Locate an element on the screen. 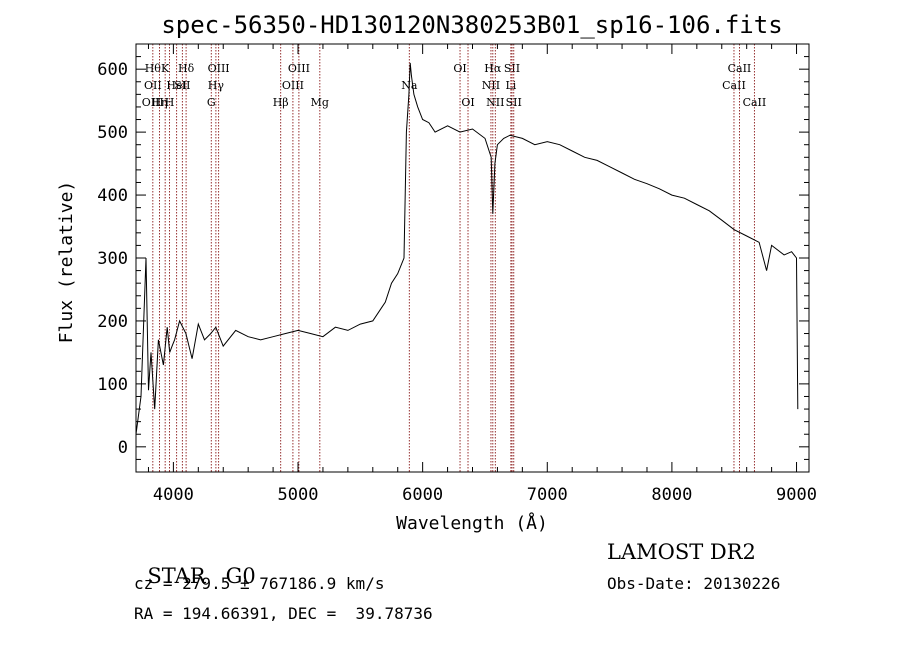 Image resolution: width=900 pixels, height=649 pixels. line-marker-label: Hβ is located at coordinates (281, 102).